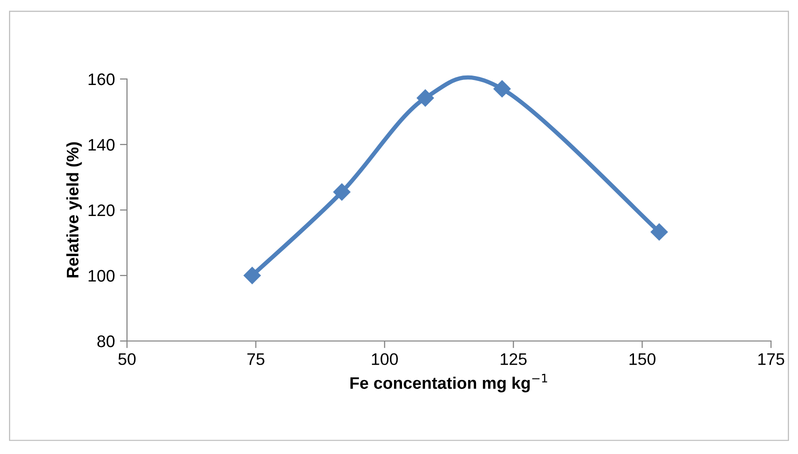  Describe the element at coordinates (101, 79) in the screenshot. I see `y-tick-label: 160` at that location.